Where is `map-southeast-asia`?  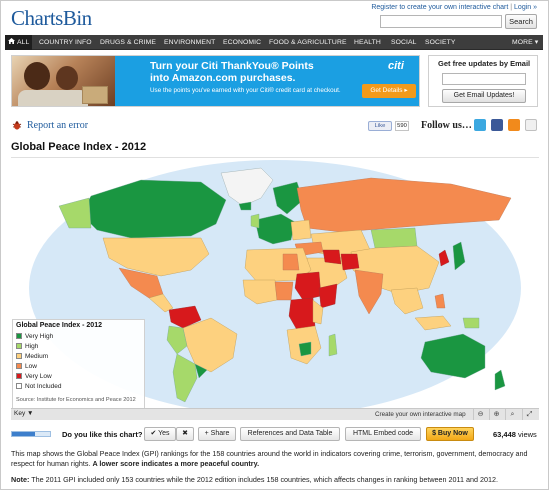 map-southeast-asia is located at coordinates (407, 301).